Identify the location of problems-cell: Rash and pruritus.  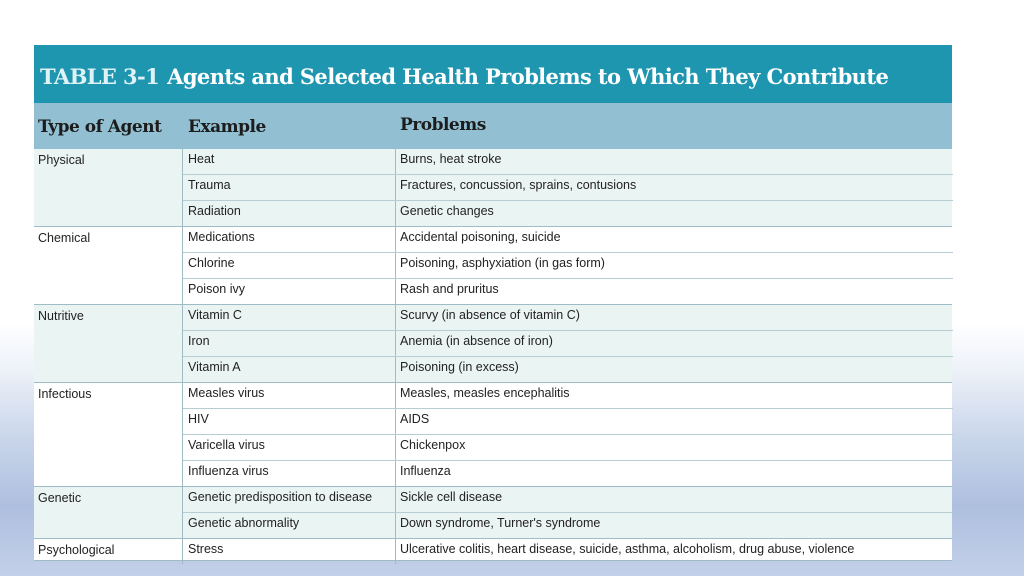
(449, 289).